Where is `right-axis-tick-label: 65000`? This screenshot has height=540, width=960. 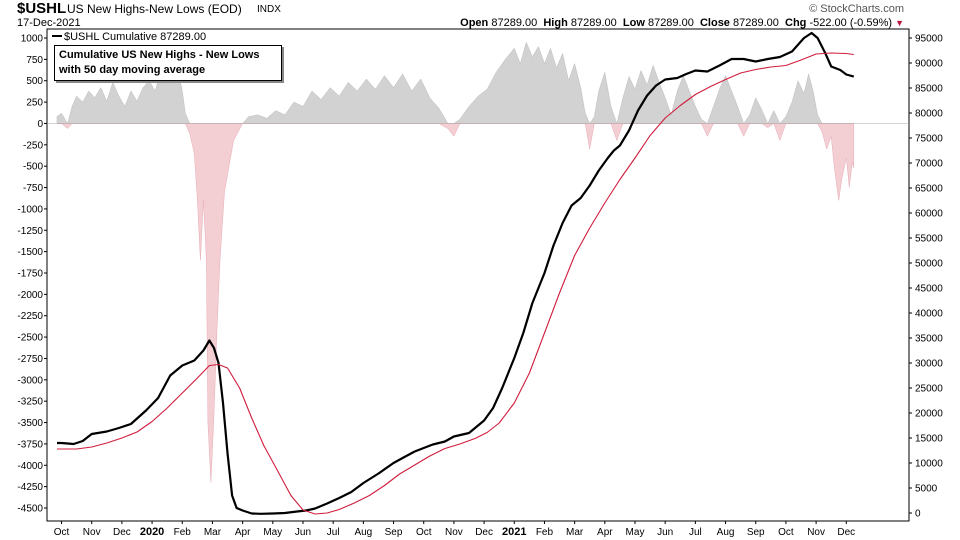 right-axis-tick-label: 65000 is located at coordinates (929, 189).